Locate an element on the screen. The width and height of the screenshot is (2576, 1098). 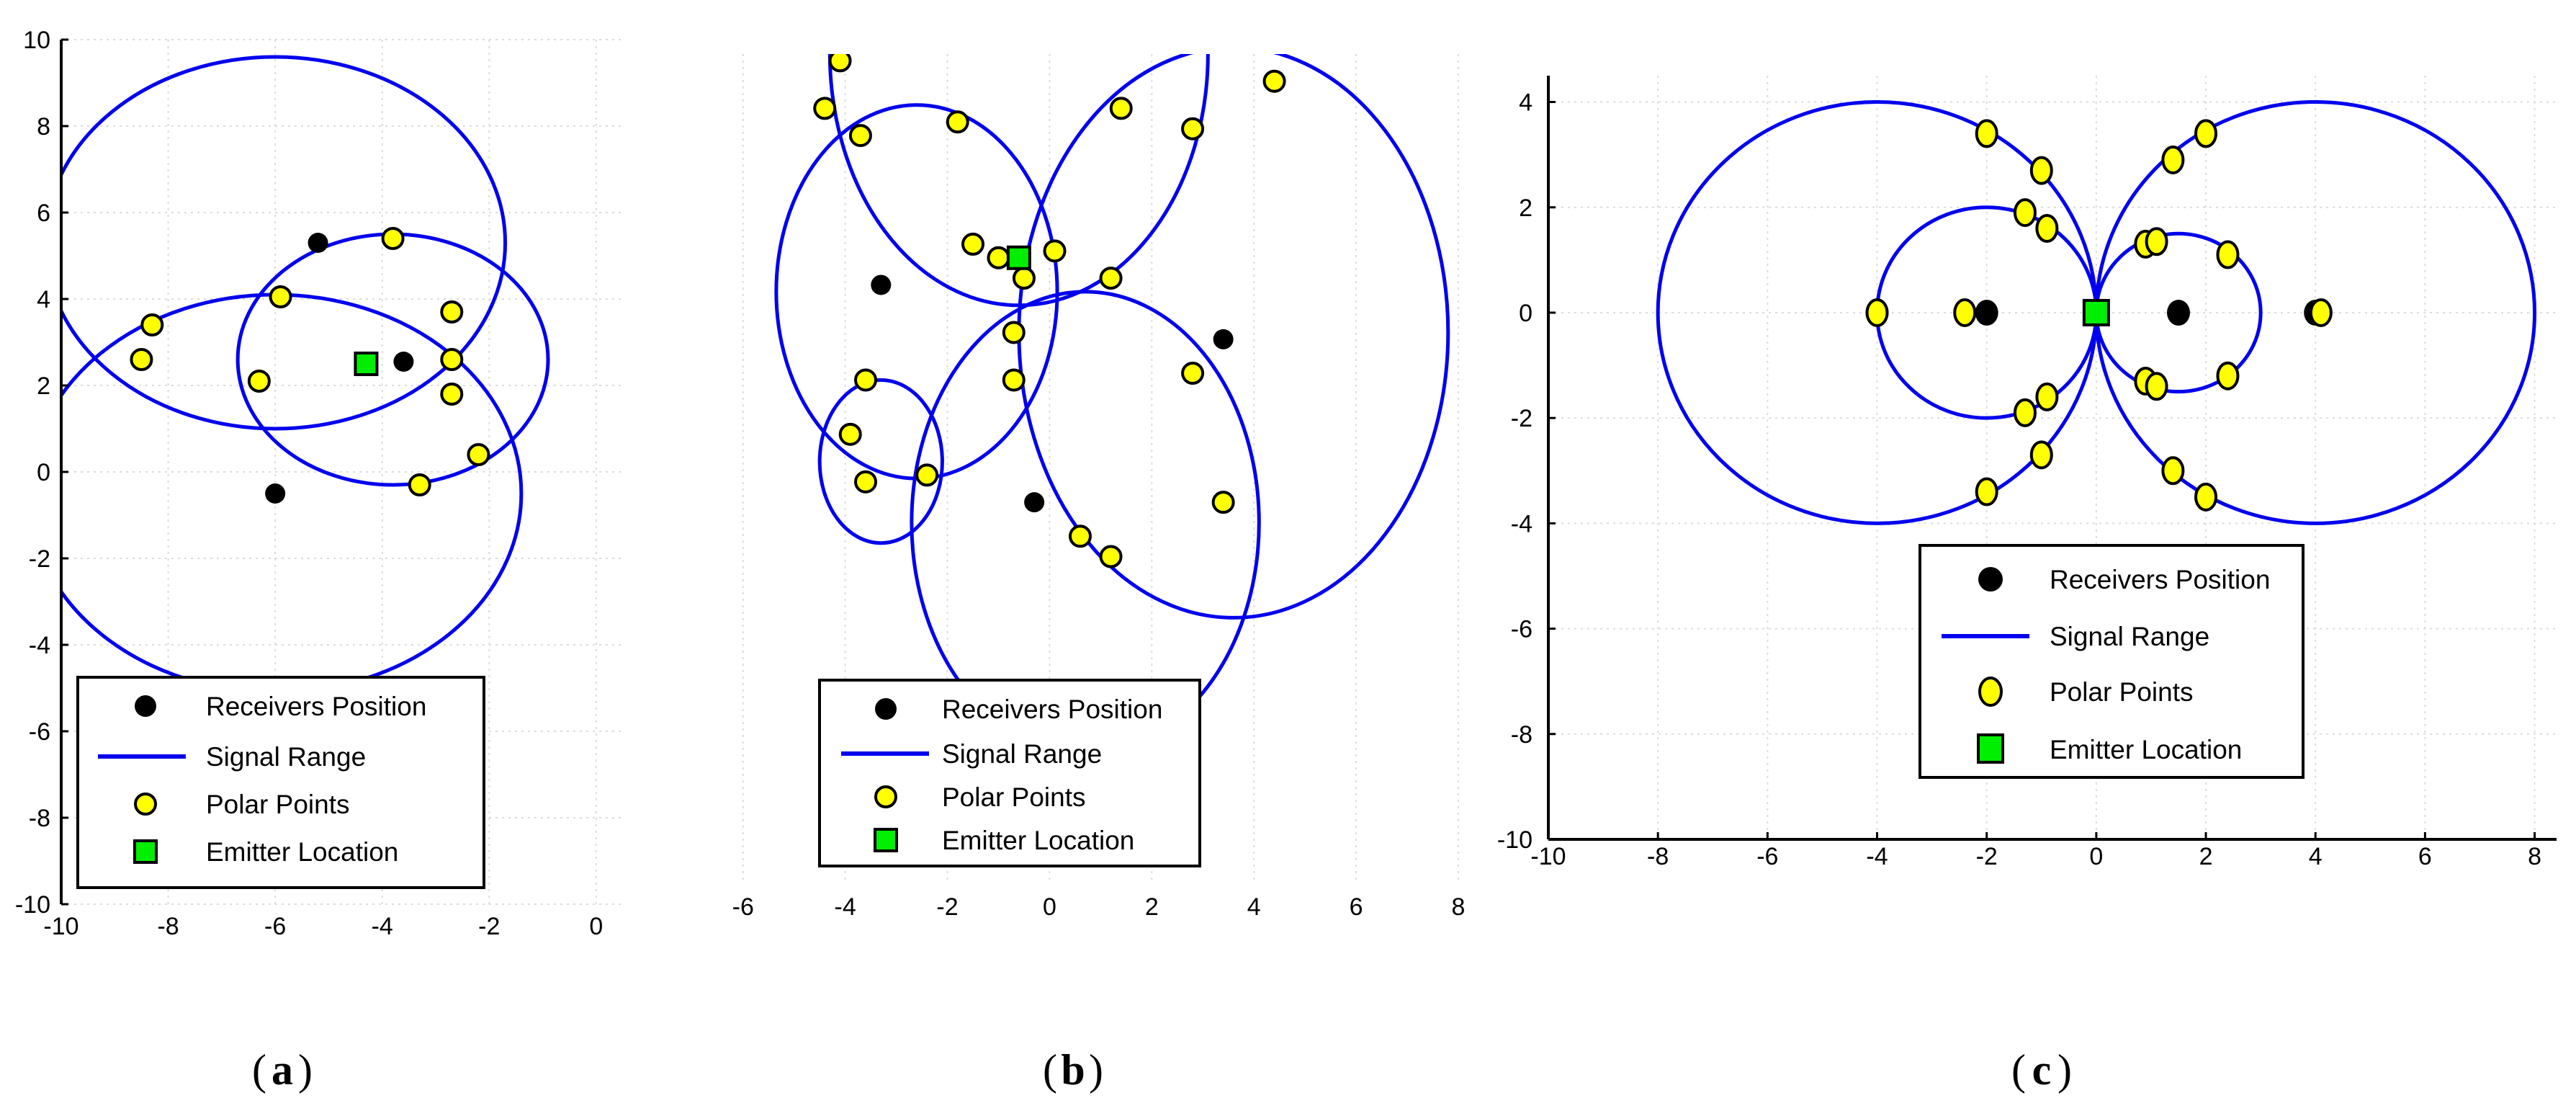
markers-a is located at coordinates (310, 366).